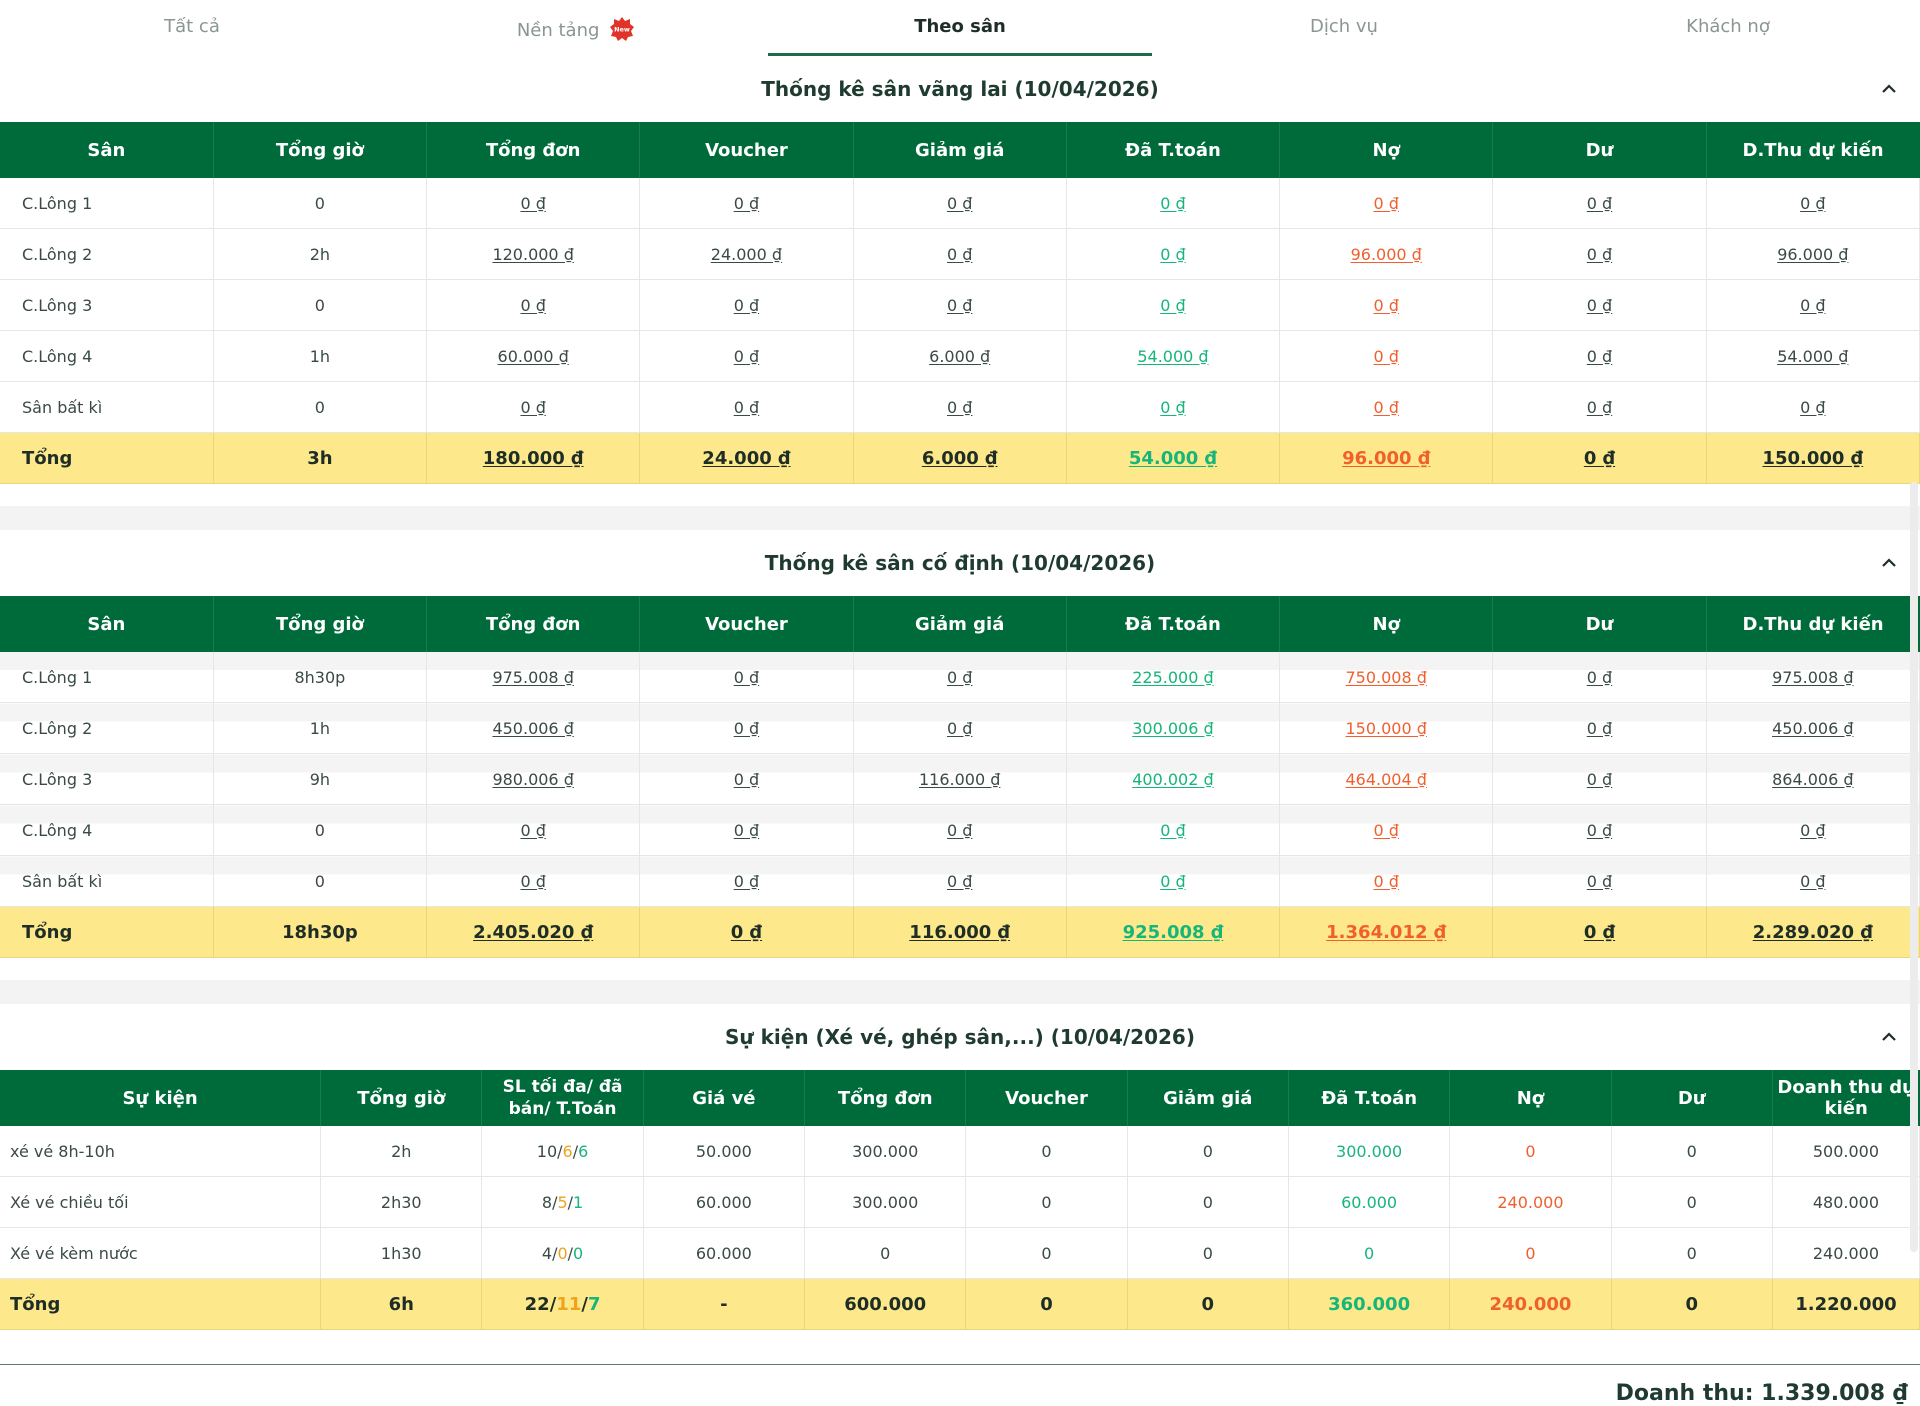 Image resolution: width=1920 pixels, height=1406 pixels. Describe the element at coordinates (1813, 254) in the screenshot. I see `cell-expected: 96.000 ₫` at that location.